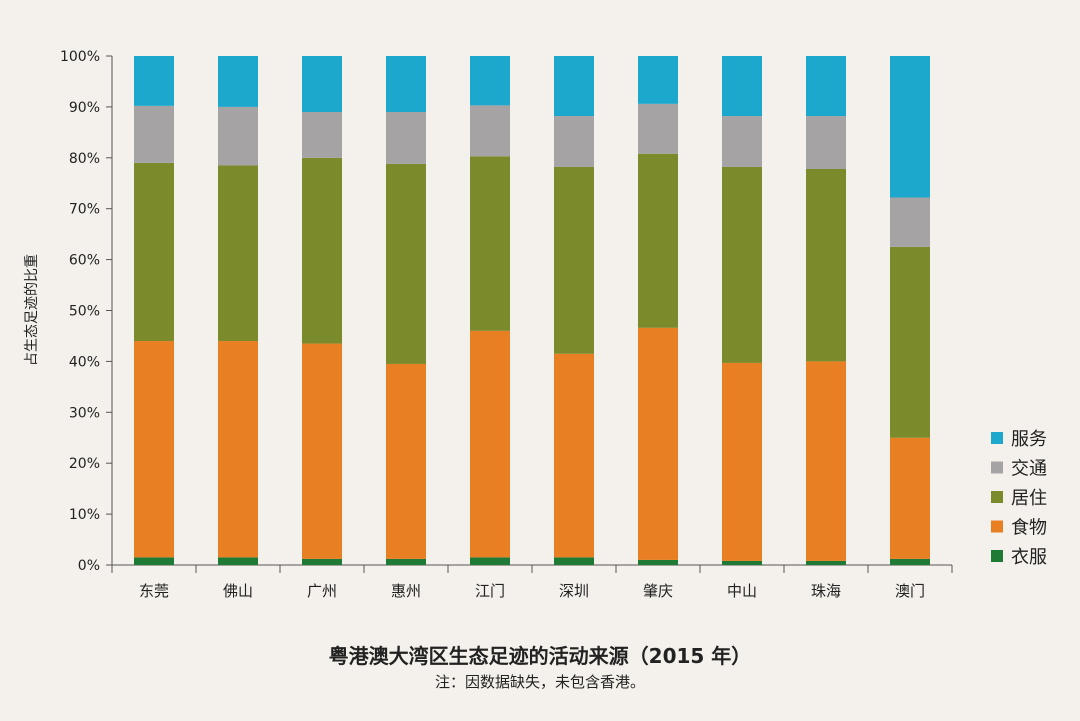  I want to click on y-tick-label: 80%, so click(84, 159).